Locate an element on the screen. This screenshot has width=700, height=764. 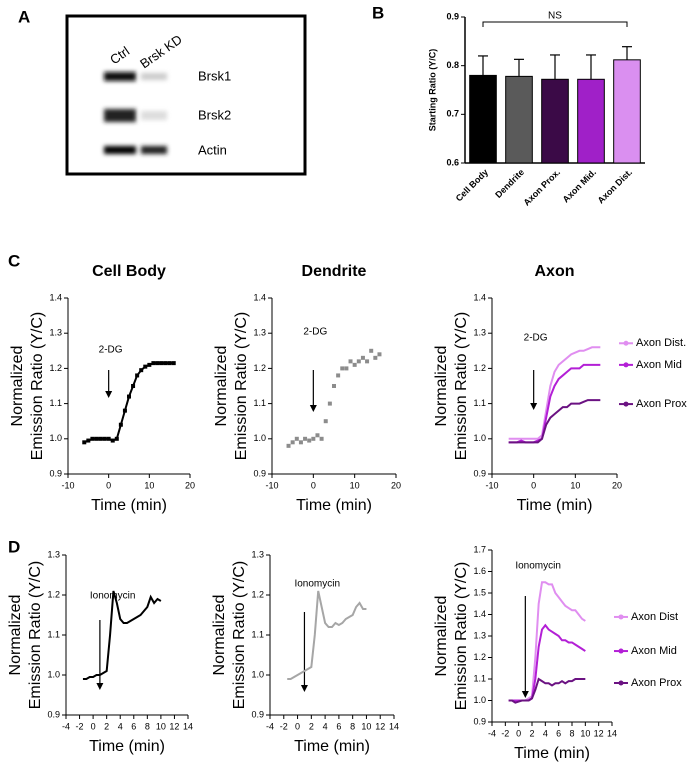
x-tick-label: 14 is located at coordinates (394, 726).